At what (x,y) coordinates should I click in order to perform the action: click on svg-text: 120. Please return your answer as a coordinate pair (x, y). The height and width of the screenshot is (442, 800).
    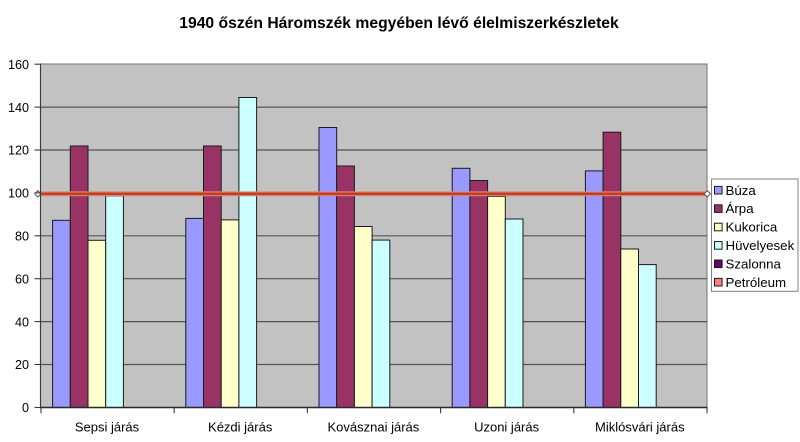
    Looking at the image, I should click on (18, 151).